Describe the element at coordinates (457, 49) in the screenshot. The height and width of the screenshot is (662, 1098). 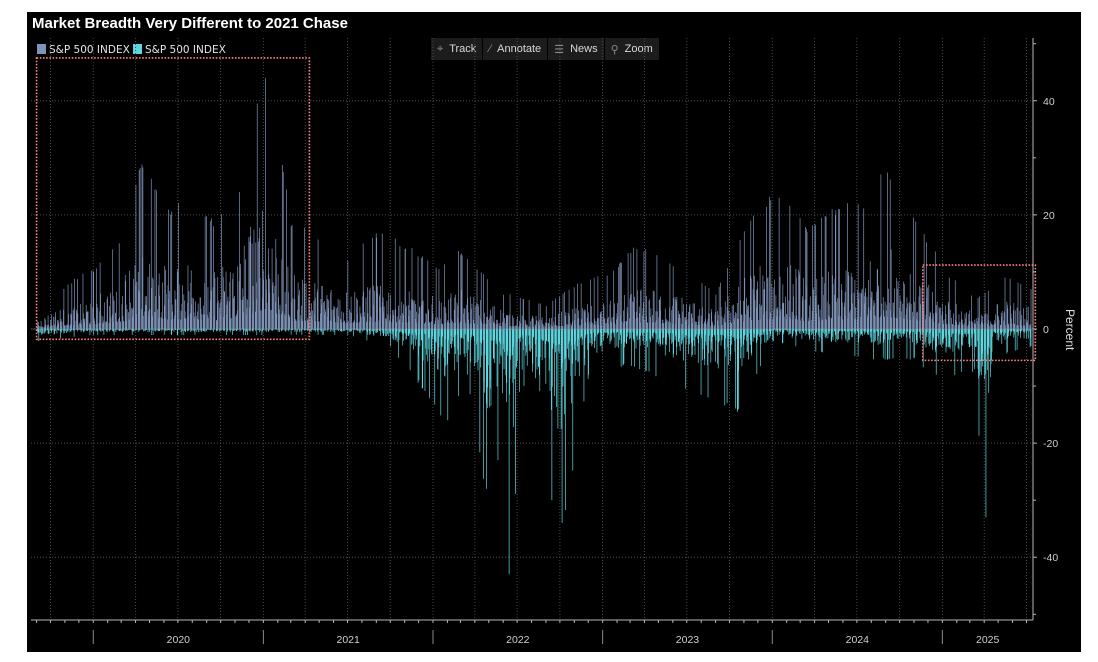
I see `track-button: ⌖ Track` at that location.